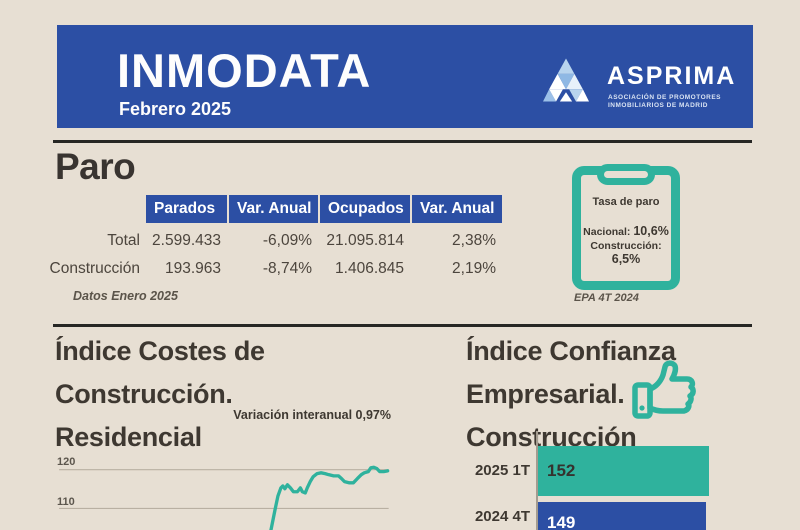 The height and width of the screenshot is (530, 800). What do you see at coordinates (402, 325) in the screenshot?
I see `divider-middle` at bounding box center [402, 325].